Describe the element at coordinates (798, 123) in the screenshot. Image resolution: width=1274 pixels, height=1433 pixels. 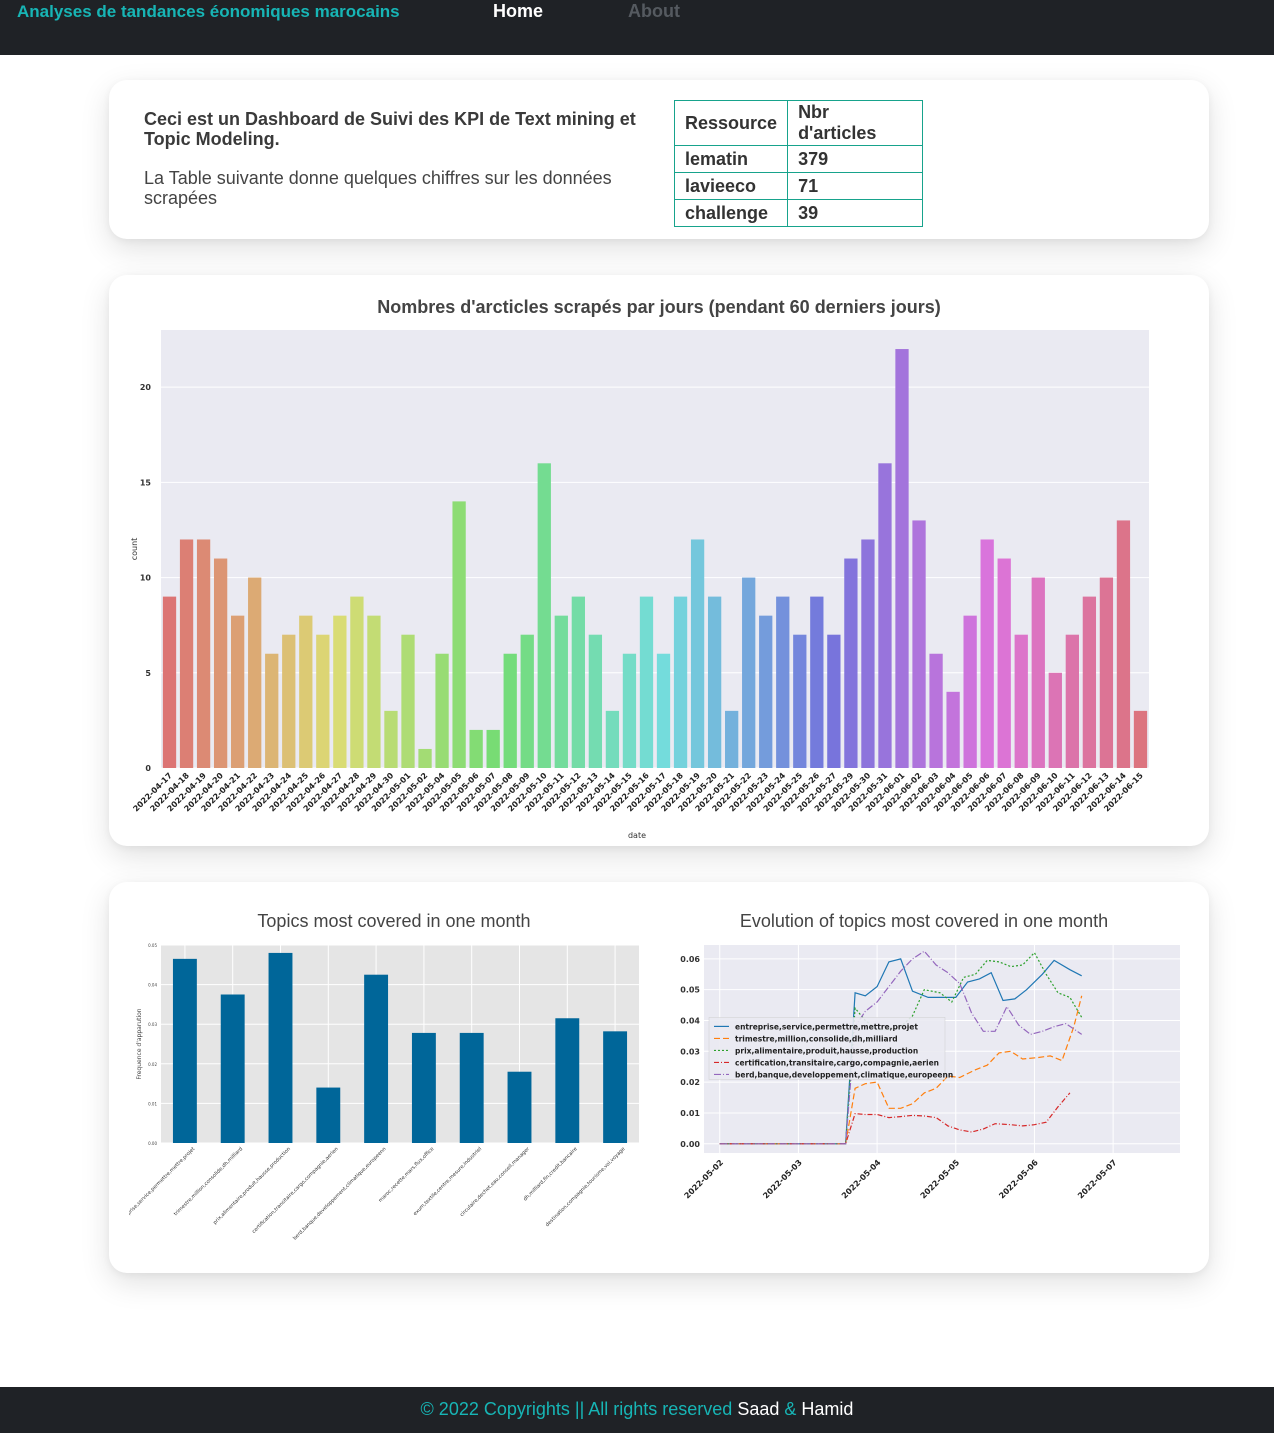
I see `table-header-row: Ressource Nbr d'articles` at that location.